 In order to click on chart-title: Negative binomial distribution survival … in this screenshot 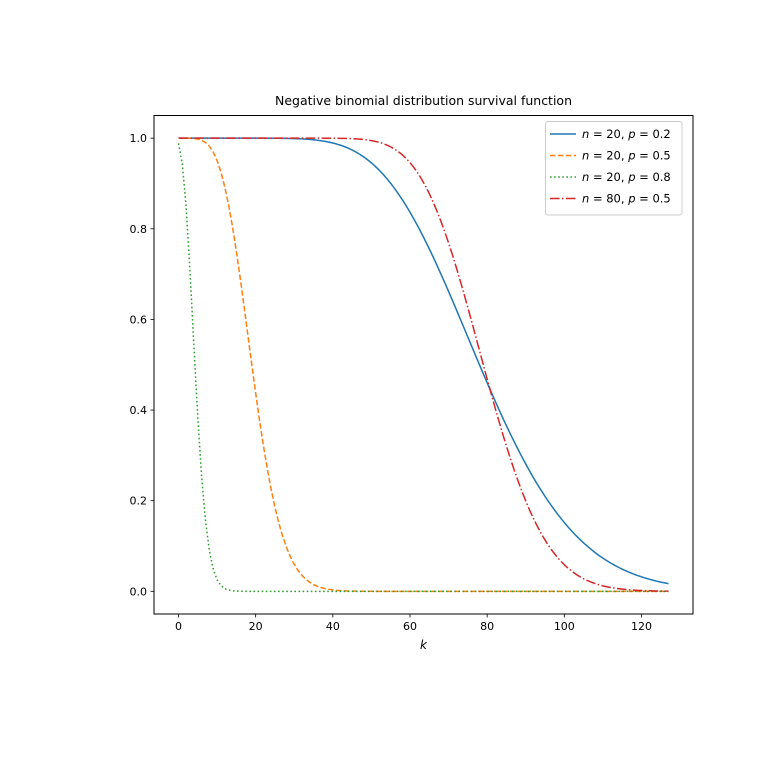, I will do `click(423, 100)`.